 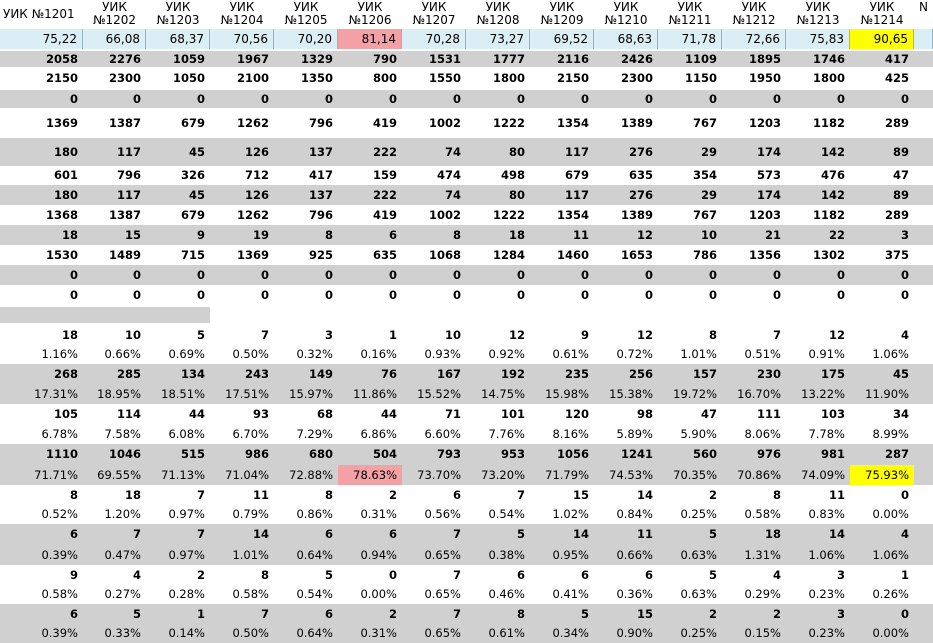 I want to click on table-cell: 15.98%, so click(x=562, y=394).